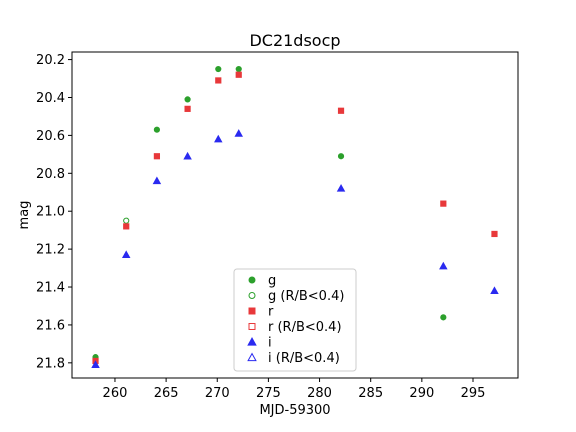 This screenshot has height=432, width=576. Describe the element at coordinates (50, 250) in the screenshot. I see `y-tick-label: 21.2` at that location.